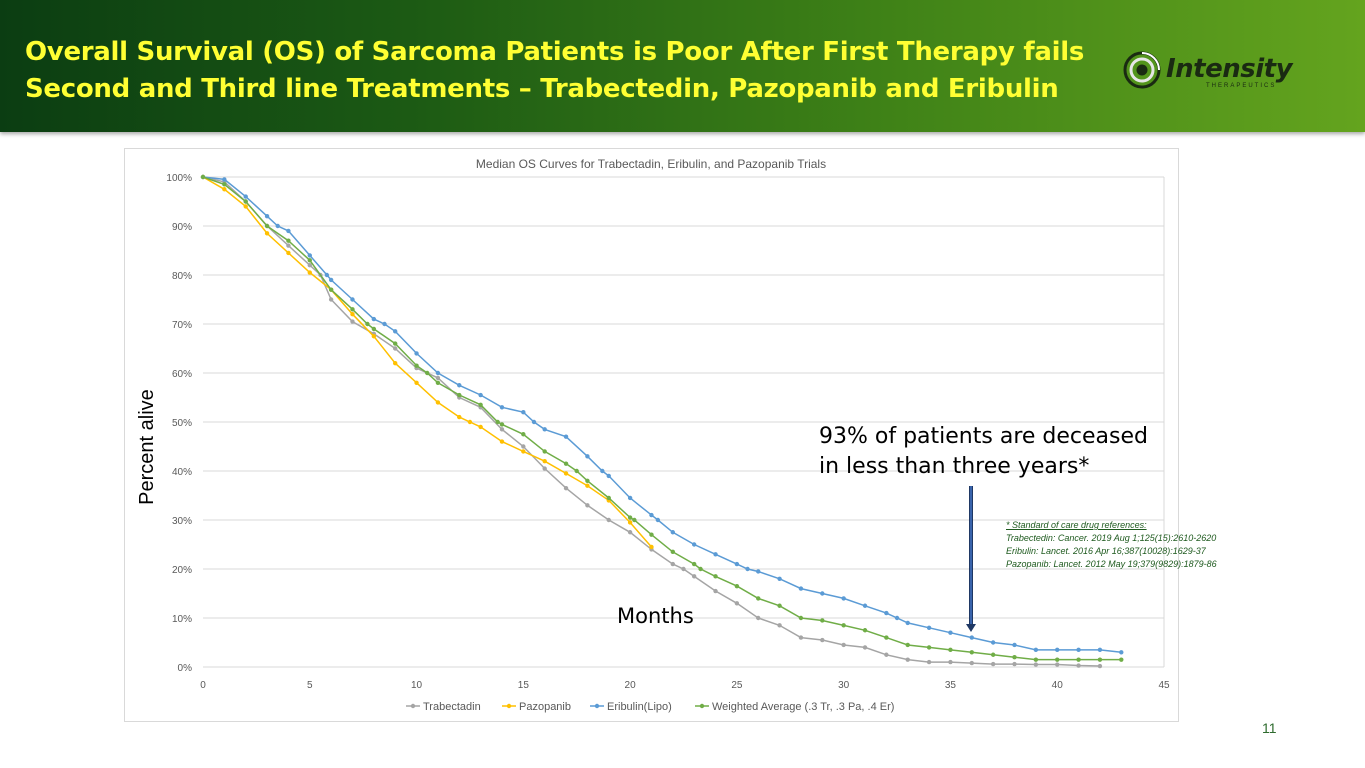 The height and width of the screenshot is (768, 1365). Describe the element at coordinates (185, 668) in the screenshot. I see `y-tick-label: 0%` at that location.